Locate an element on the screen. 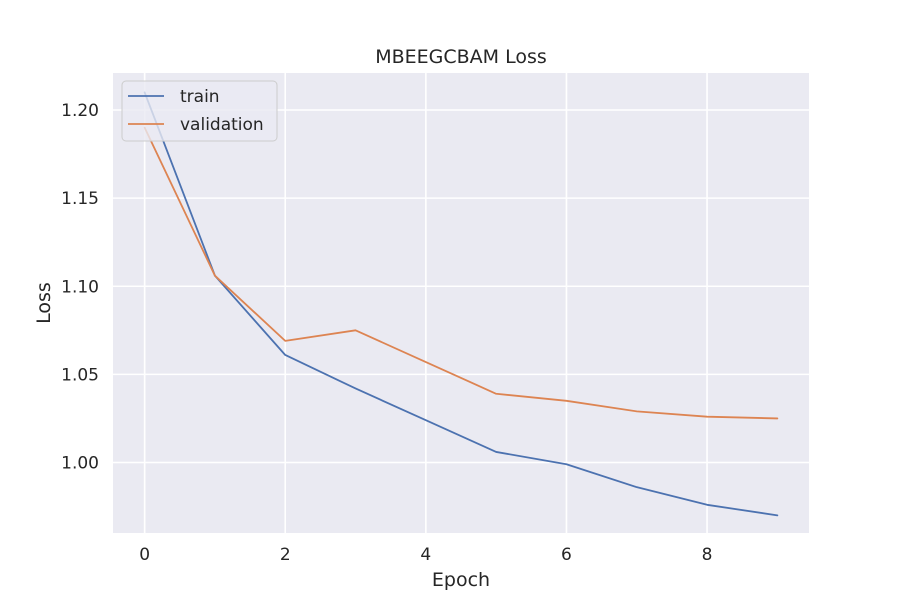  y-tick-label: 1.05 is located at coordinates (80, 375).